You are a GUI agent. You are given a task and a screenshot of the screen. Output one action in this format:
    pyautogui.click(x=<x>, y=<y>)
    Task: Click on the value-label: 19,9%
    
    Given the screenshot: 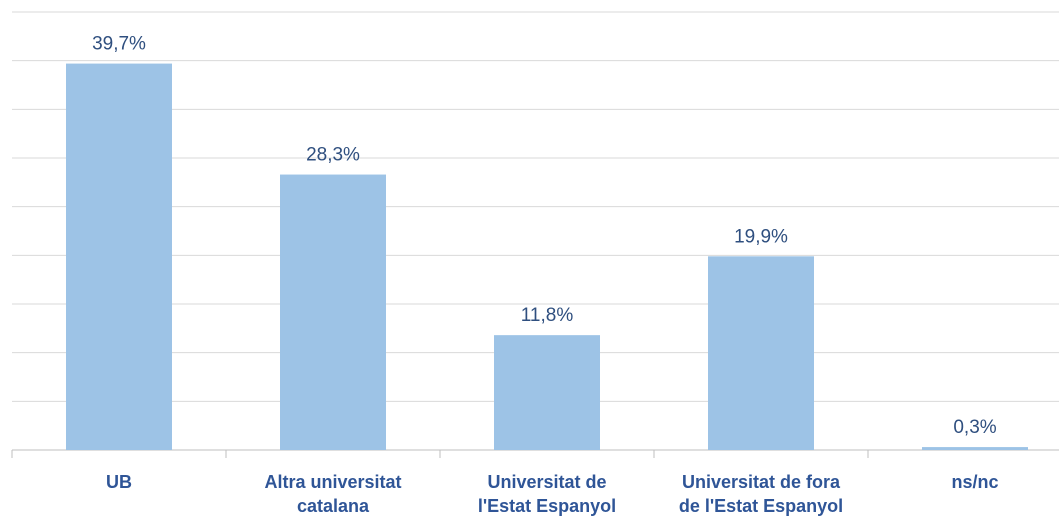 What is the action you would take?
    pyautogui.click(x=761, y=236)
    